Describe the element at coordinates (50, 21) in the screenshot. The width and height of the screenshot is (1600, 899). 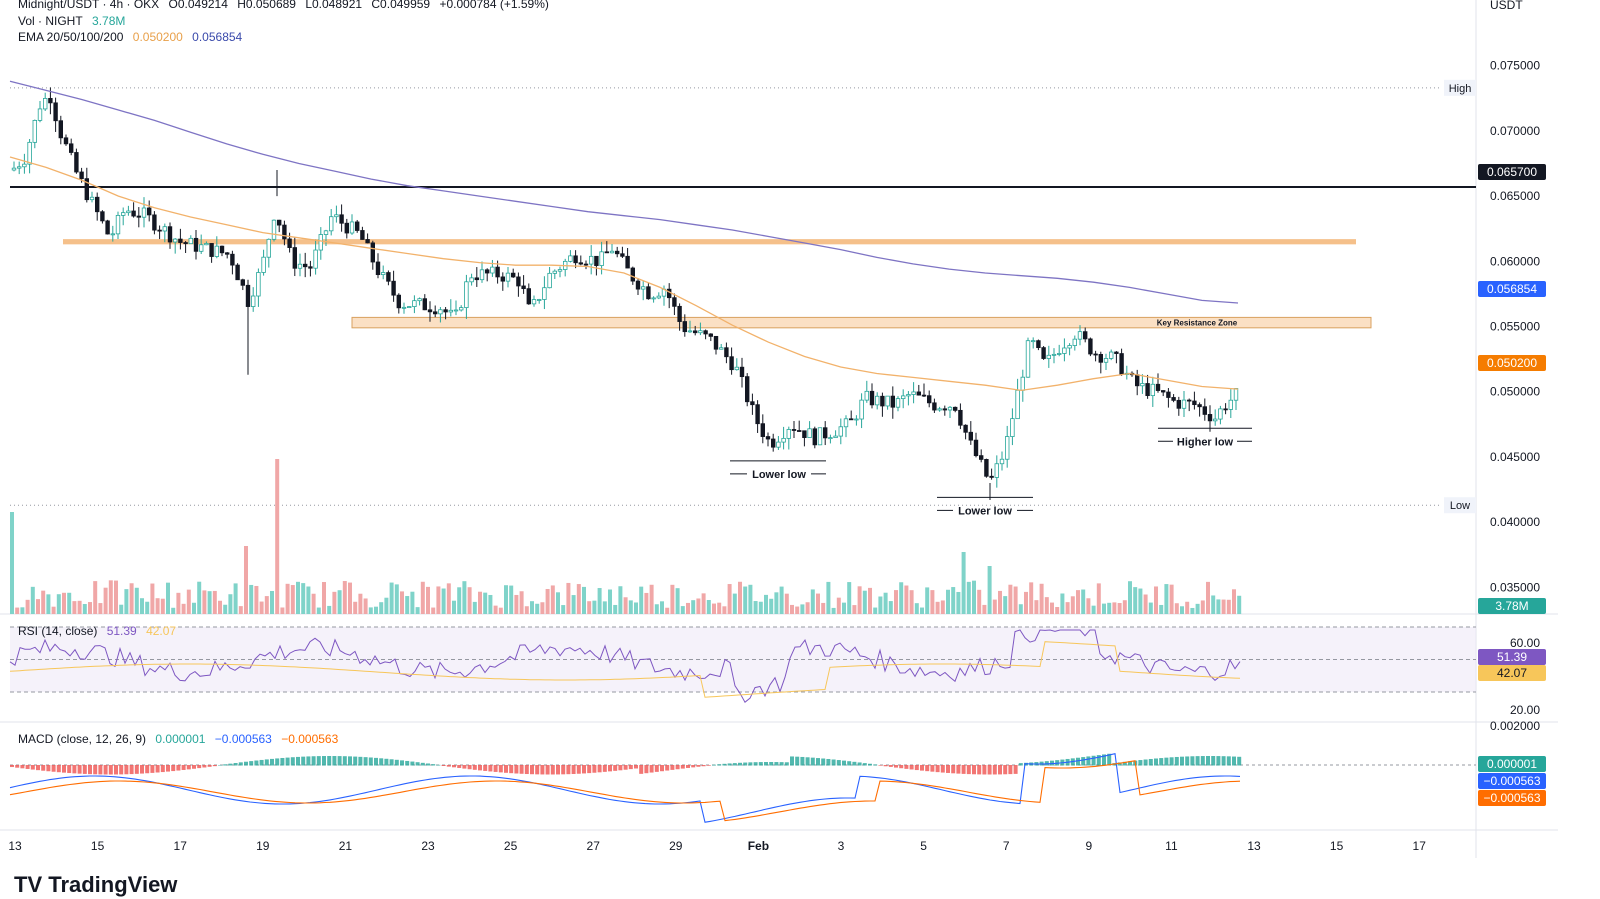
I see `volume-label: Vol · NIGHT` at that location.